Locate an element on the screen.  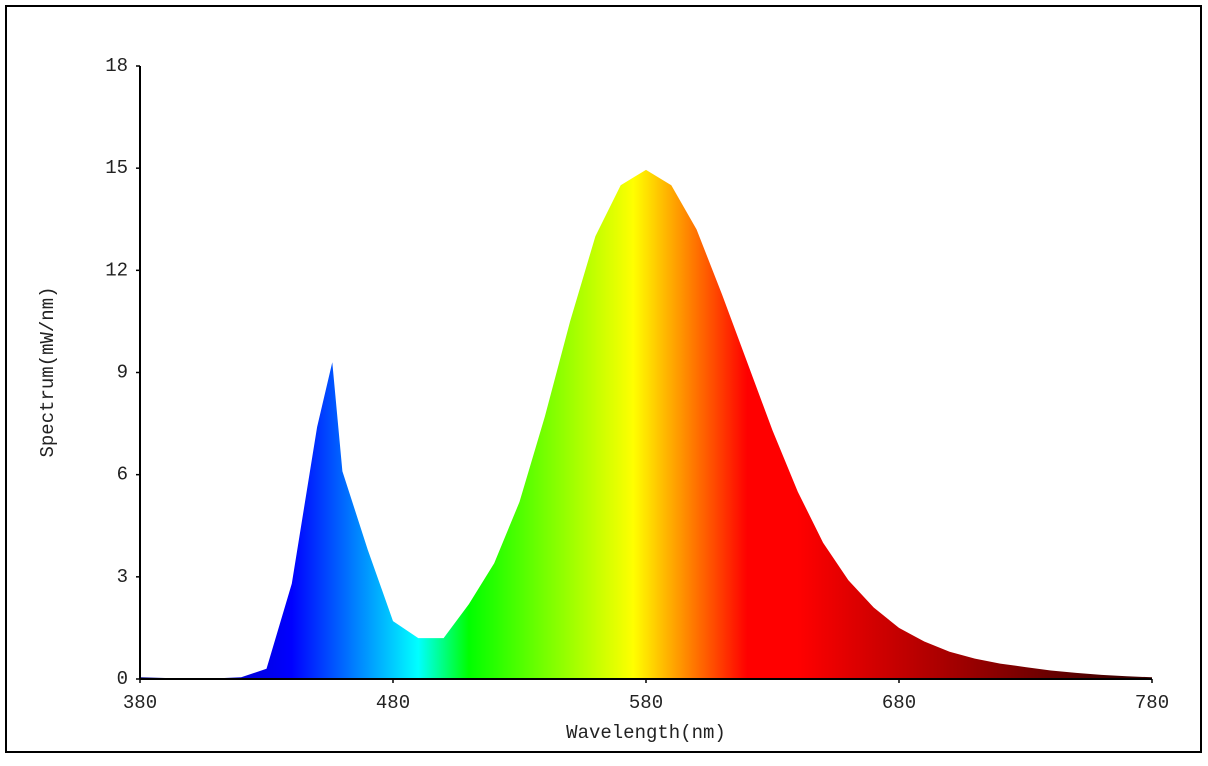
y-tick-label: 9 is located at coordinates (122, 373).